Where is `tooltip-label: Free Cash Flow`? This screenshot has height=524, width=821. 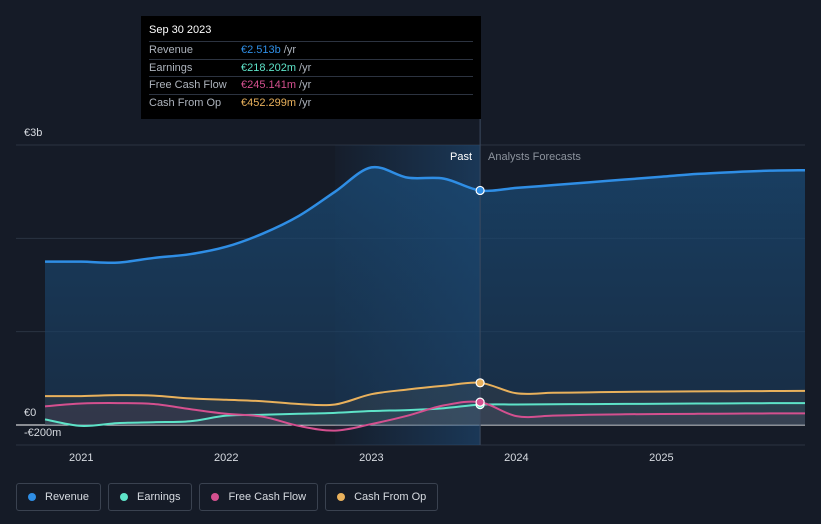 tooltip-label: Free Cash Flow is located at coordinates (188, 85).